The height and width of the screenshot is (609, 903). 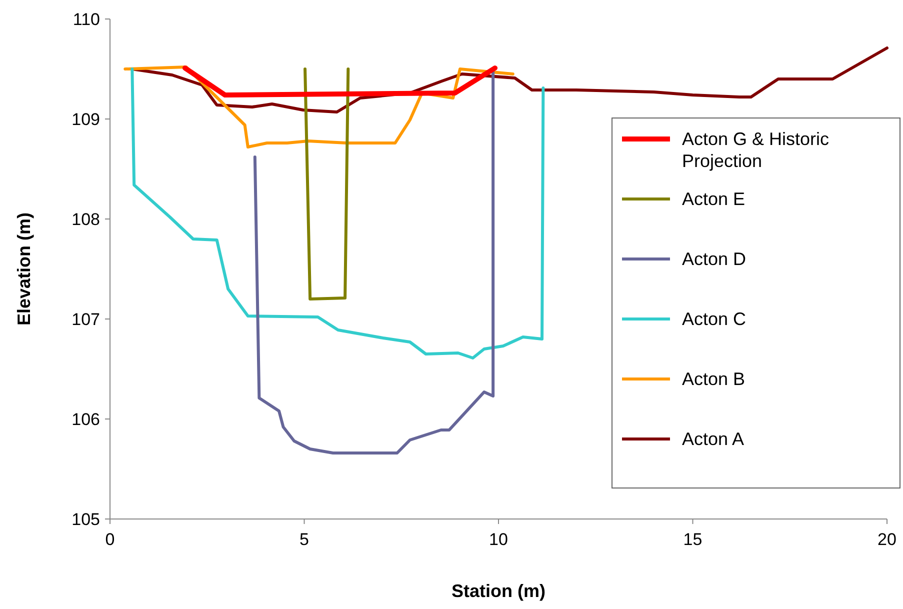 I want to click on legend-label: Acton C, so click(x=714, y=319).